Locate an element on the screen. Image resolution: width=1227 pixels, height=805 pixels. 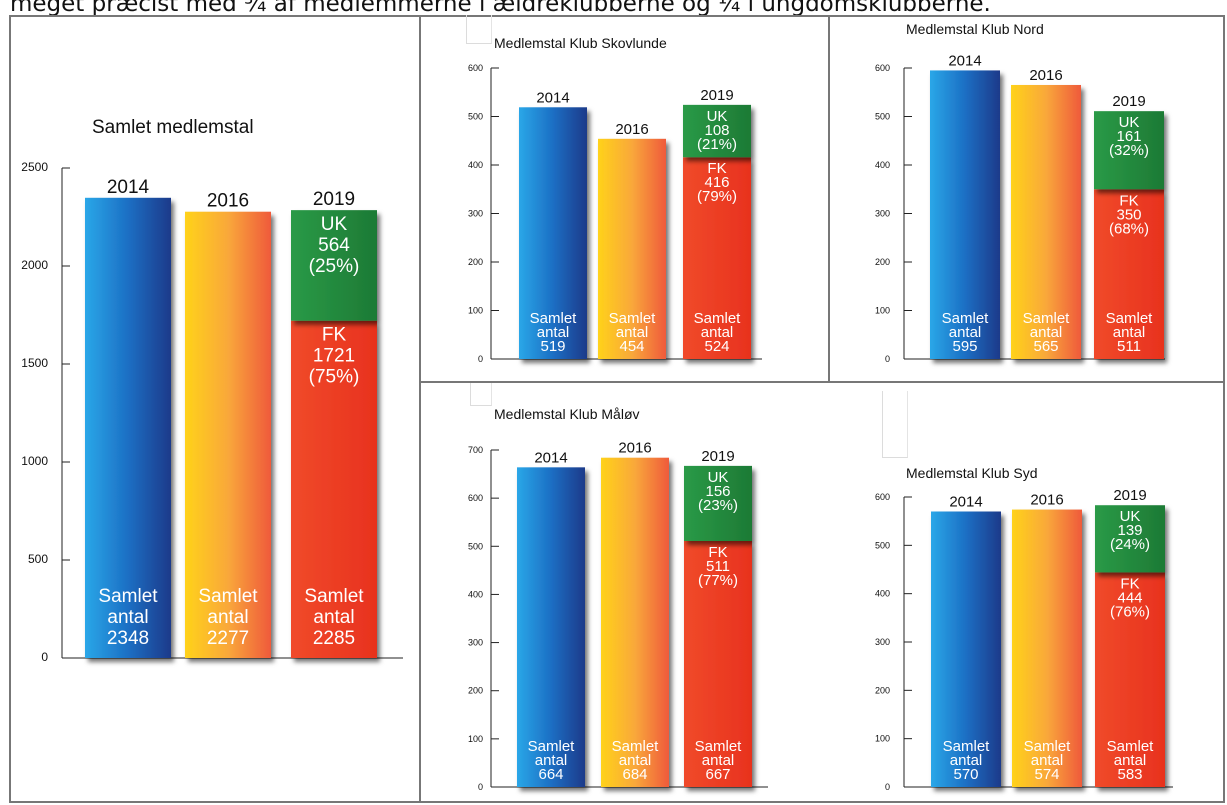
bar-label-value: 519 is located at coordinates (552, 346).